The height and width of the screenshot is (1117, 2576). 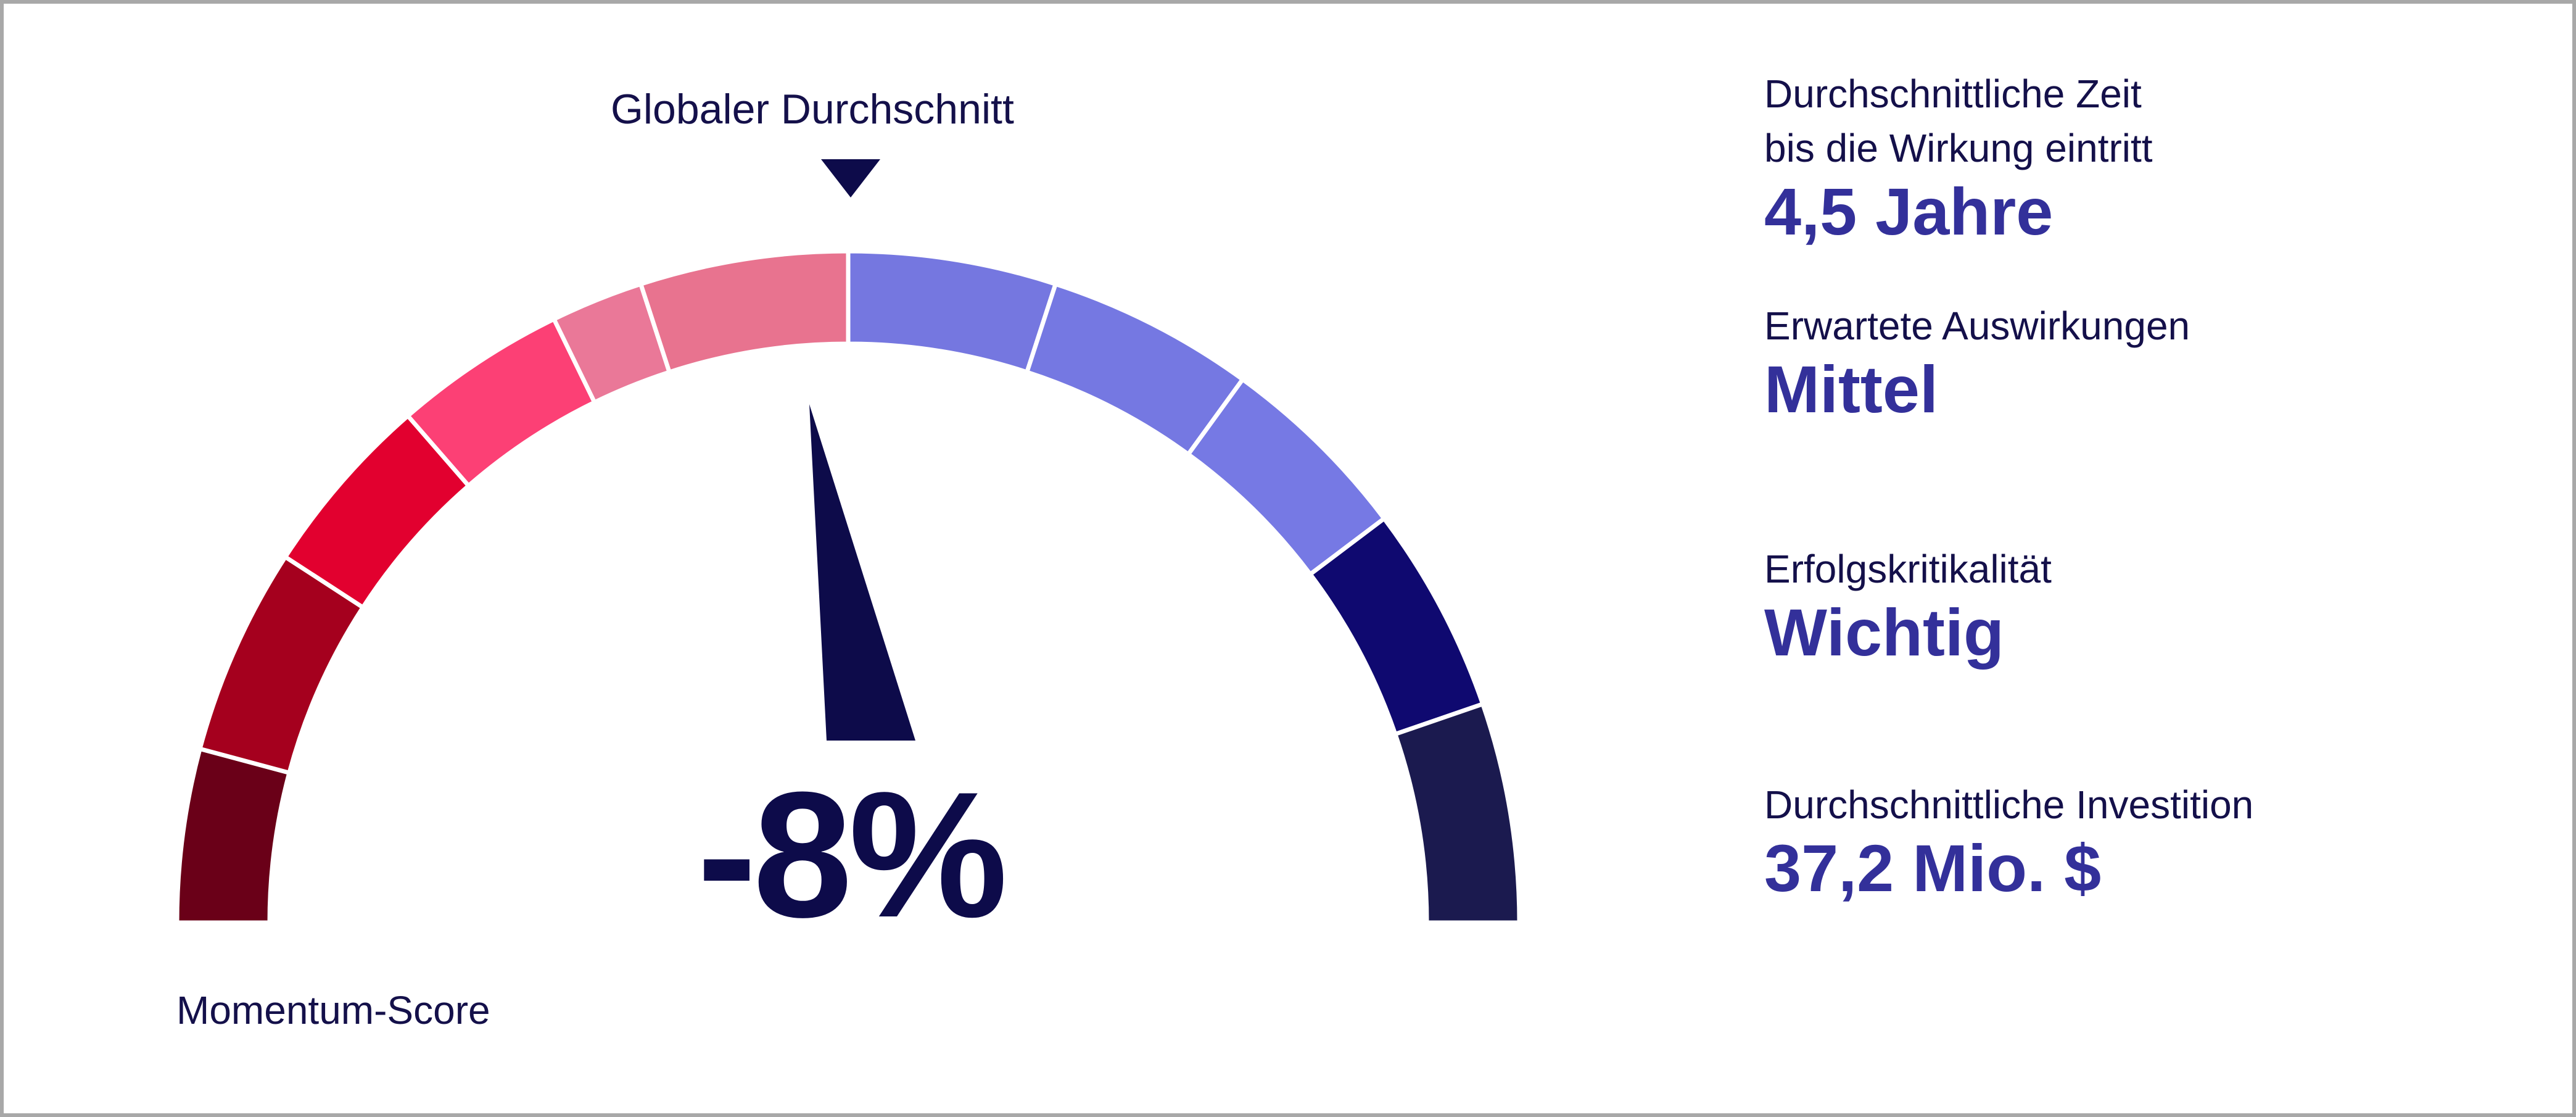 I want to click on stat-criticality: Erfolgskritikalität Wichtig, so click(x=1908, y=606).